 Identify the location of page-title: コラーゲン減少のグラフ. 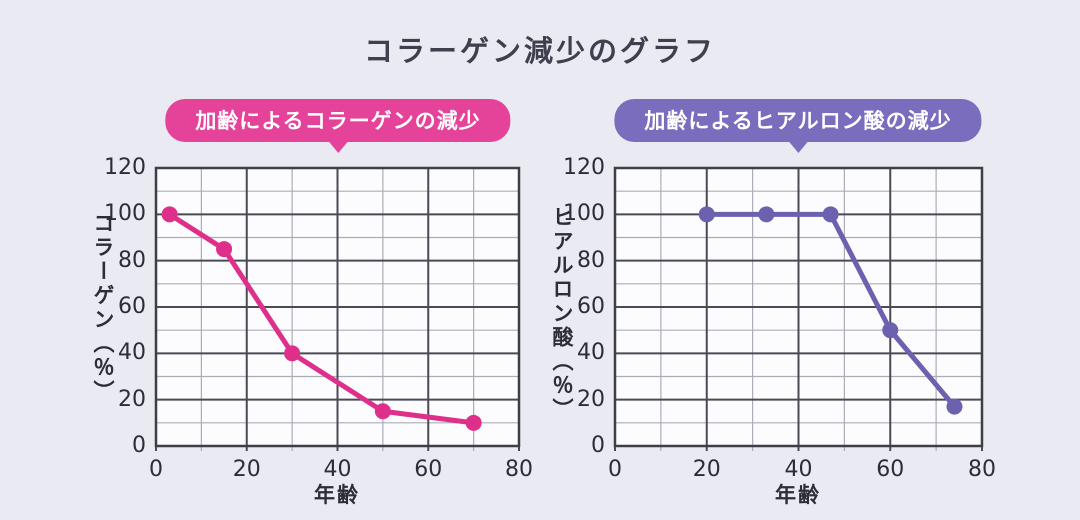
(539, 51).